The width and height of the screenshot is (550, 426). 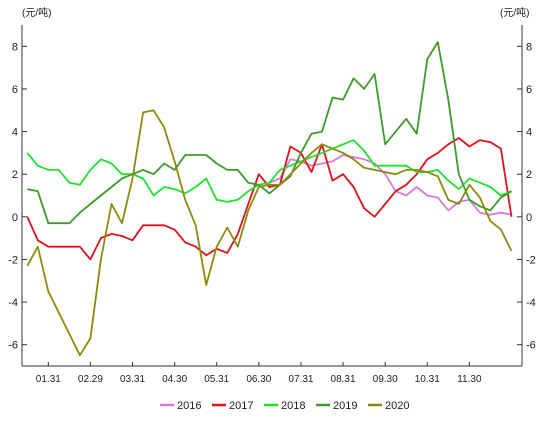 I want to click on legend-label-2016: 2016, so click(x=189, y=406).